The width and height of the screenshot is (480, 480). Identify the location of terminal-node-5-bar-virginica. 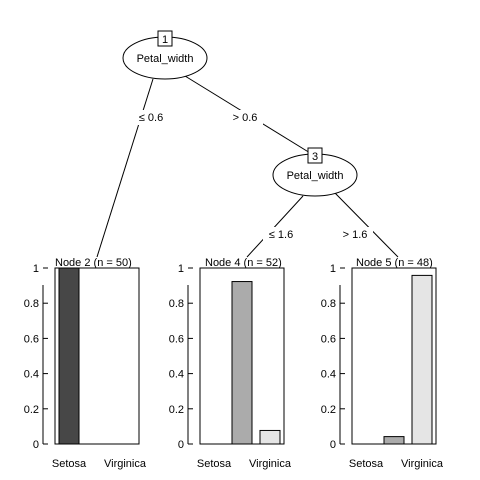
(422, 359).